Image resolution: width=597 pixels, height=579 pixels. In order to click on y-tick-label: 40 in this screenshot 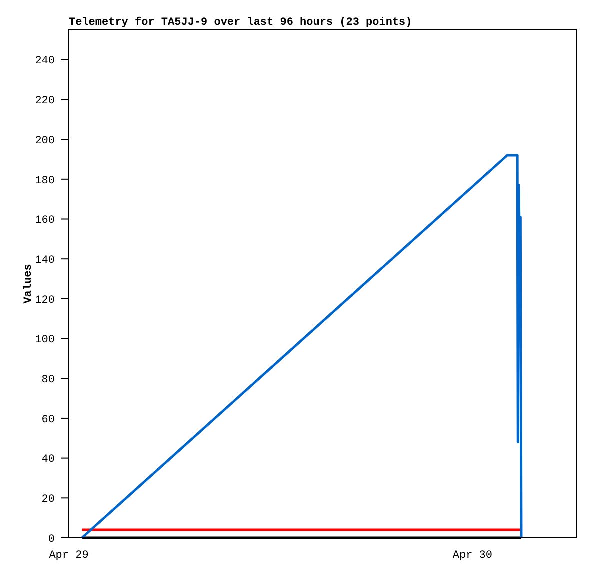, I will do `click(48, 460)`.